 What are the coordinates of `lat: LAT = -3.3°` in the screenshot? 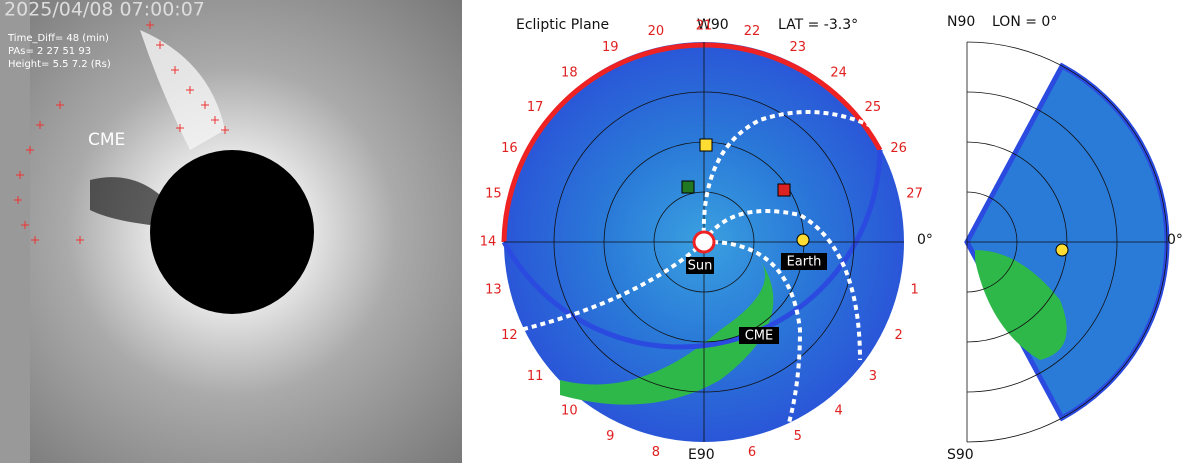 It's located at (818, 25).